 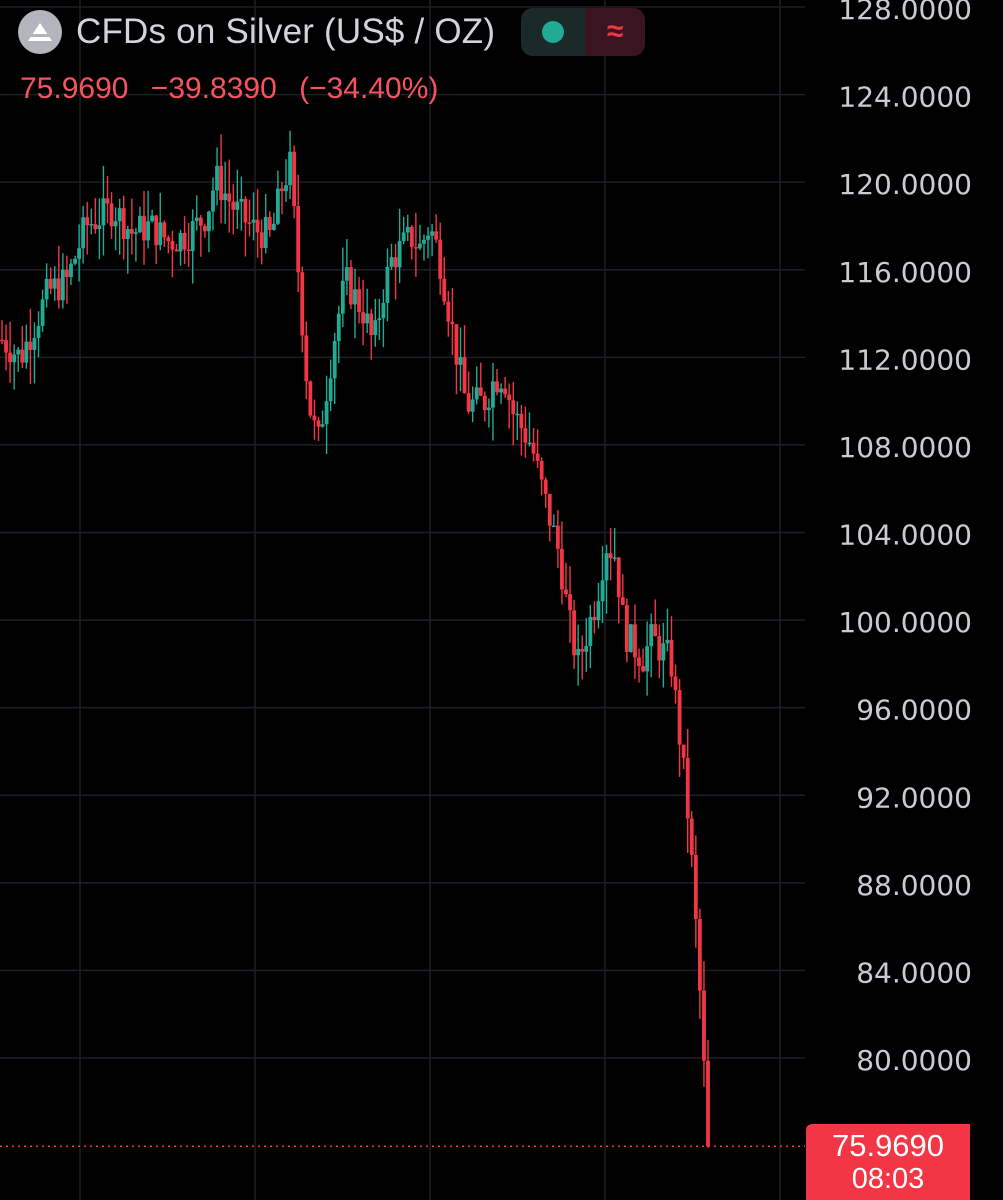 I want to click on price-change-percent: (−34.40%), so click(x=369, y=88).